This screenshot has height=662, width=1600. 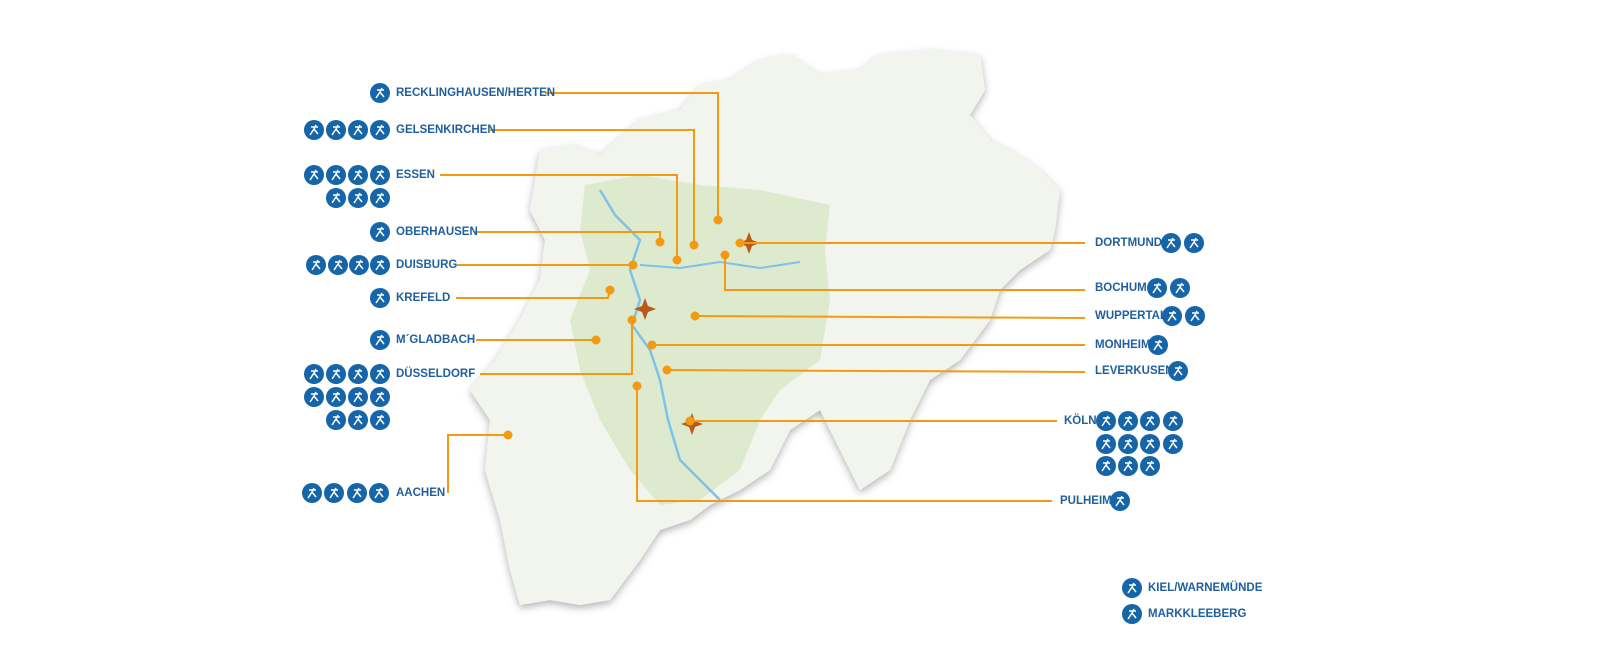 I want to click on city-label: KÖLN, so click(x=1080, y=420).